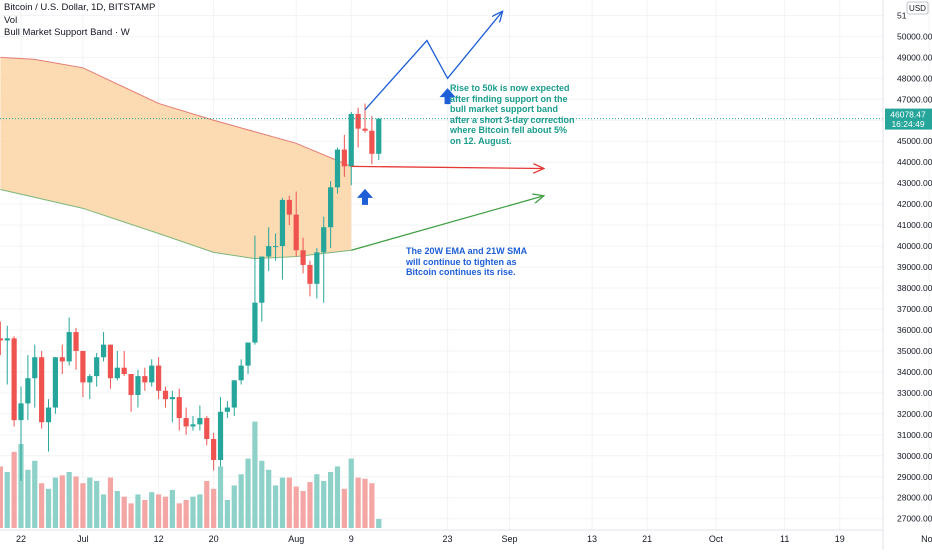  What do you see at coordinates (914, 36) in the screenshot?
I see `y-tick-label: 50000.00` at bounding box center [914, 36].